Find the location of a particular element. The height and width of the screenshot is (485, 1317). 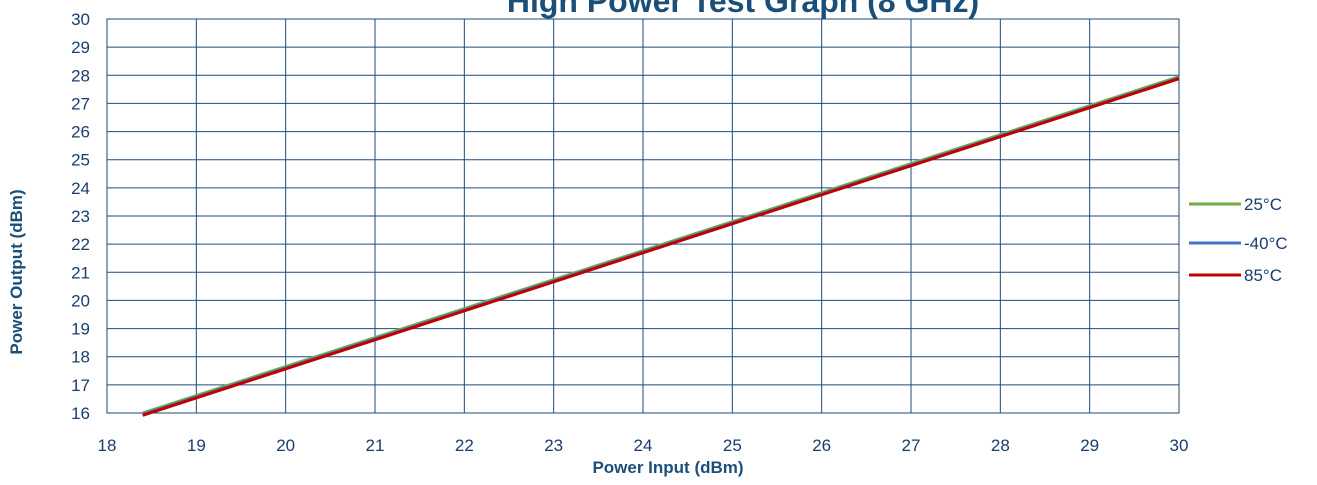

x-axis-label: Power Input (dBm) is located at coordinates (667, 467).